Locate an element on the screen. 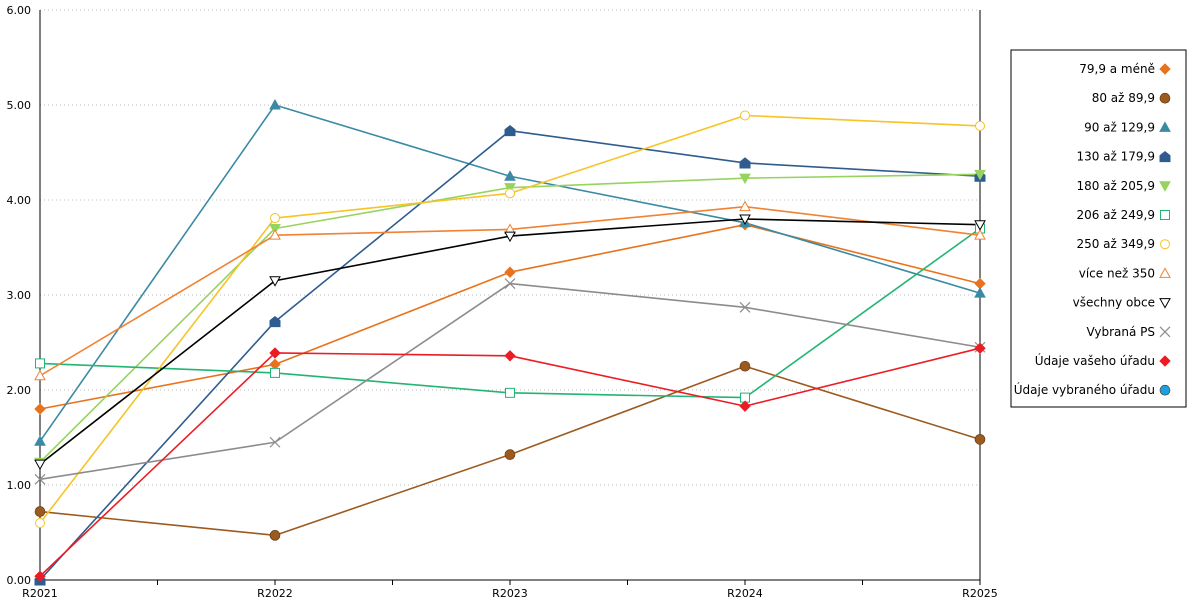 The width and height of the screenshot is (1200, 600). legend-label: 80 až 89,9 is located at coordinates (1123, 98).